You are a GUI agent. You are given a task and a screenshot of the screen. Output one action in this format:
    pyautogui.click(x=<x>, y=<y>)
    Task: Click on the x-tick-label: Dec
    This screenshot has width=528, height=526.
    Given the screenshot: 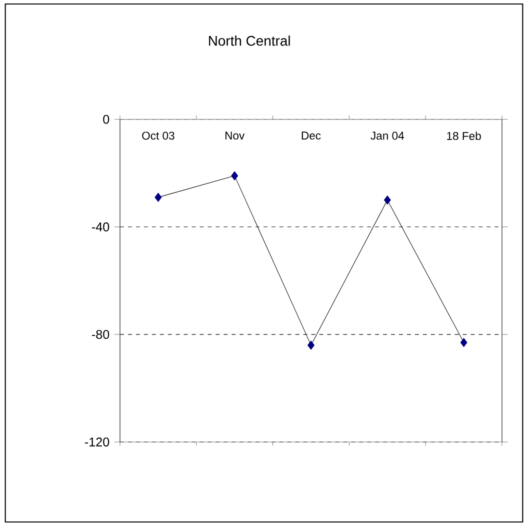 What is the action you would take?
    pyautogui.click(x=311, y=136)
    